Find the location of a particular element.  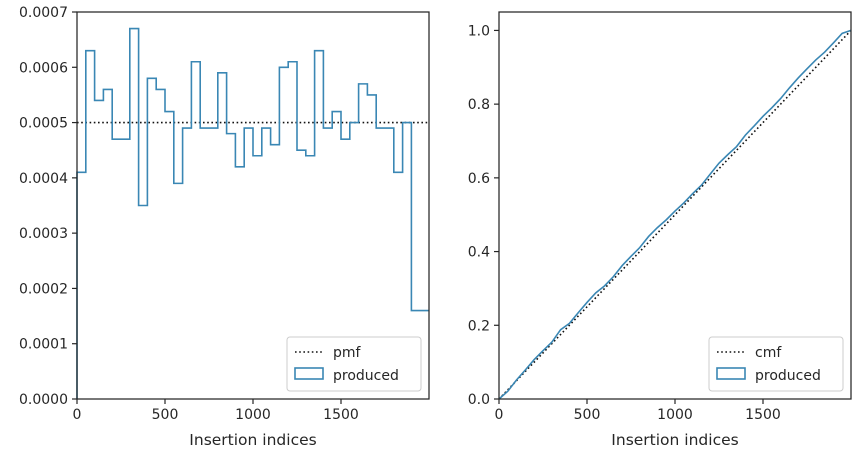

pmf-legend: pmf produced is located at coordinates (354, 364).